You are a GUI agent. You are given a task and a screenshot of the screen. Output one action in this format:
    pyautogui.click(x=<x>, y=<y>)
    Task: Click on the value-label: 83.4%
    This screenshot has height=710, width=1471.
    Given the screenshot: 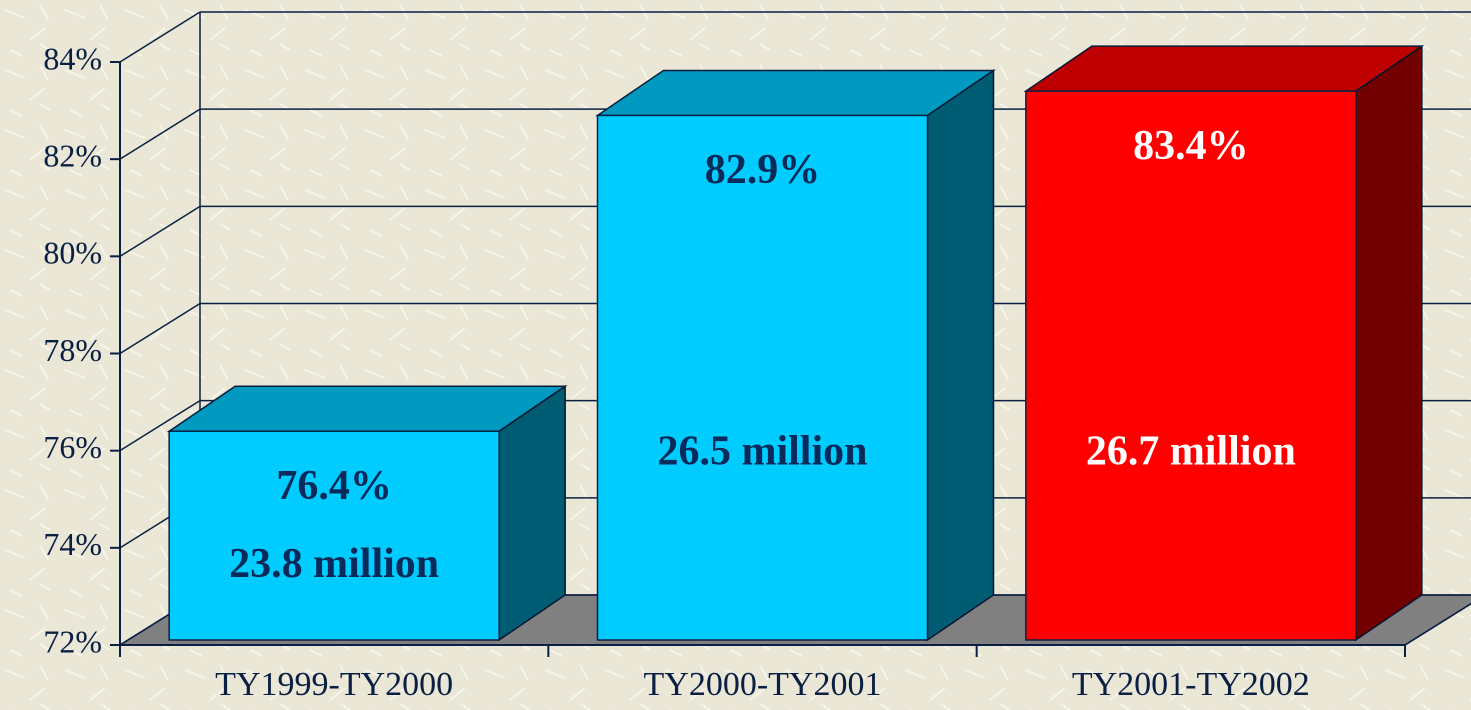 What is the action you would take?
    pyautogui.click(x=1191, y=146)
    